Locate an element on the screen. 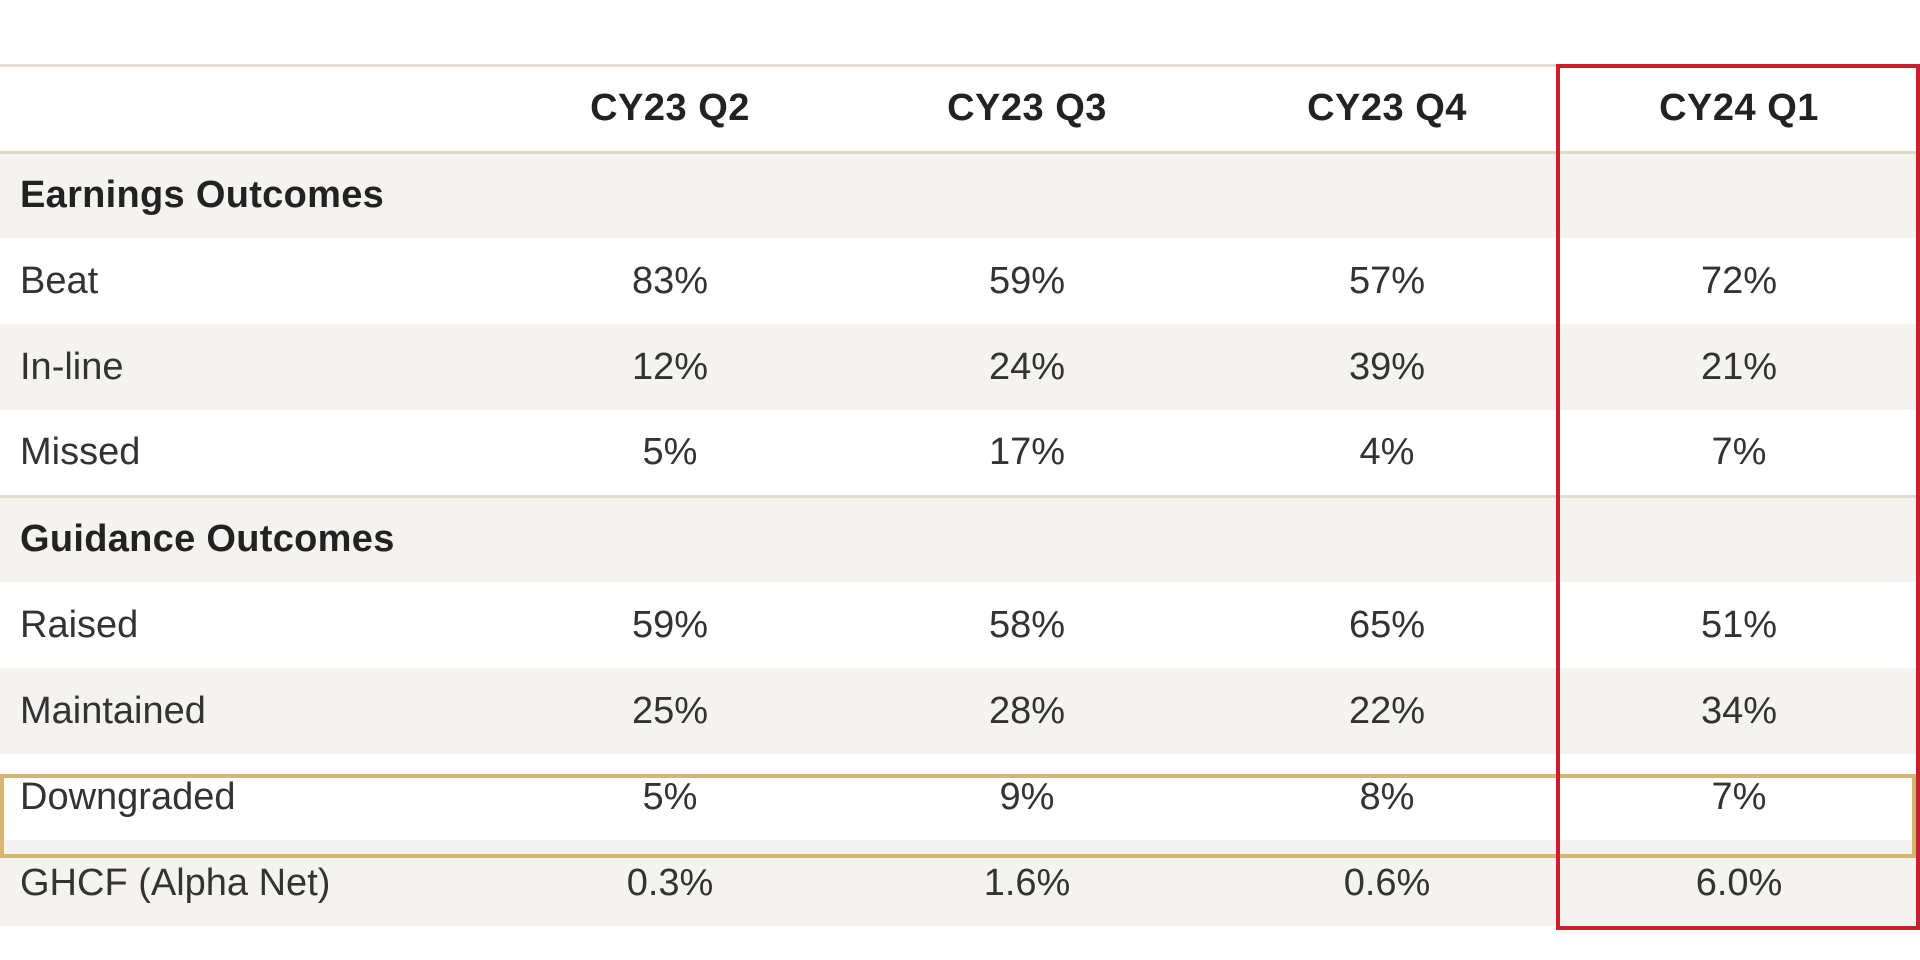 The width and height of the screenshot is (1920, 960). cell-value: 65% is located at coordinates (1387, 624).